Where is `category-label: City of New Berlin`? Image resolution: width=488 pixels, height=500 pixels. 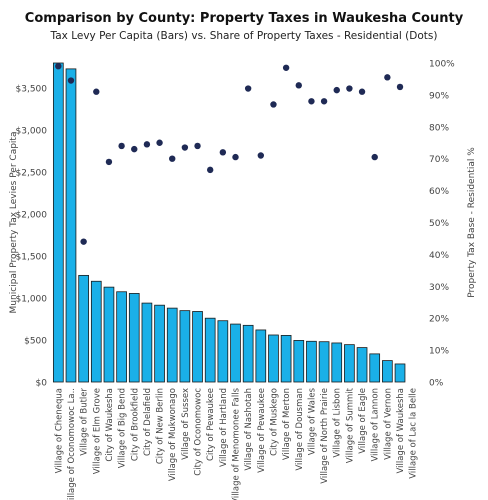 category-label: City of New Berlin is located at coordinates (161, 426).